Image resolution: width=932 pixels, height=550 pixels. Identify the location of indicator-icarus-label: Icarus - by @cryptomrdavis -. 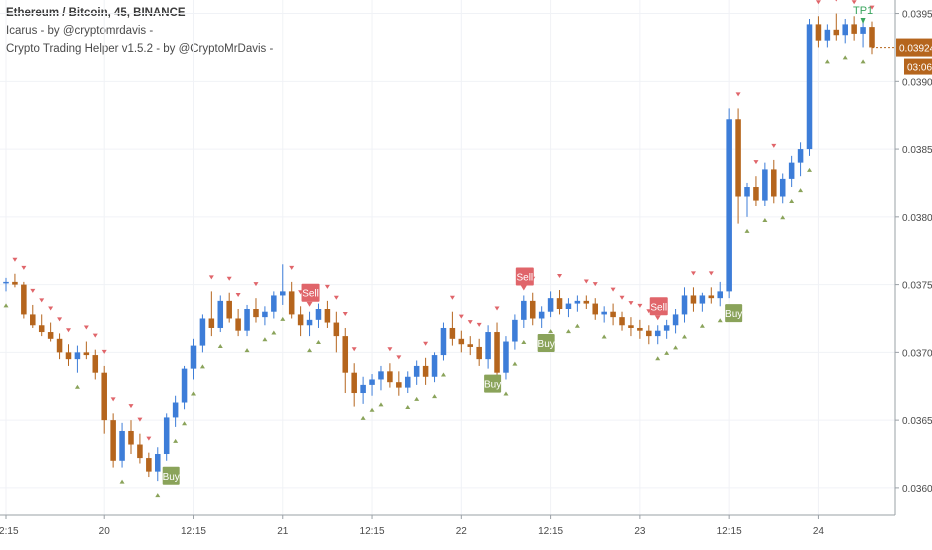
(80, 31).